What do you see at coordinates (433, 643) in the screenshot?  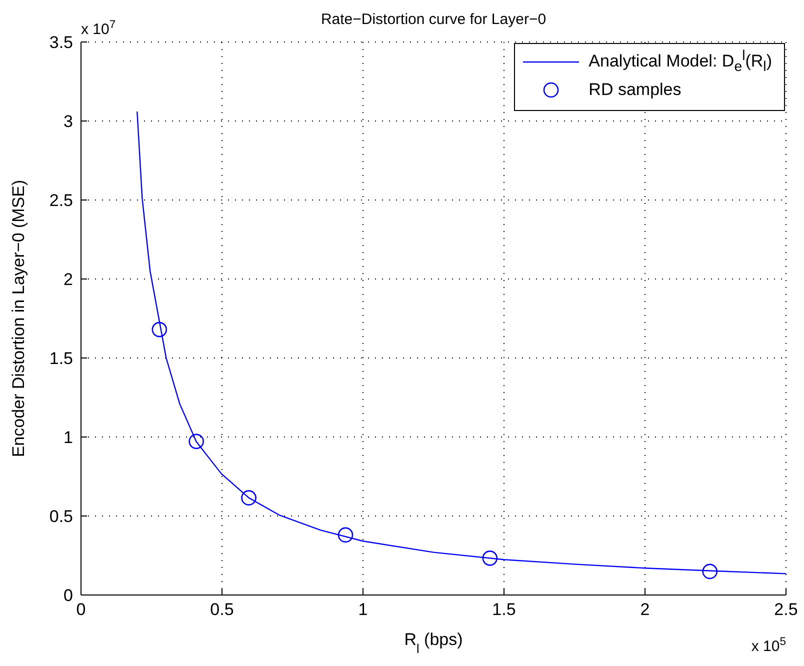 I see `x-axis-title: R$_{l}$ (bps)` at bounding box center [433, 643].